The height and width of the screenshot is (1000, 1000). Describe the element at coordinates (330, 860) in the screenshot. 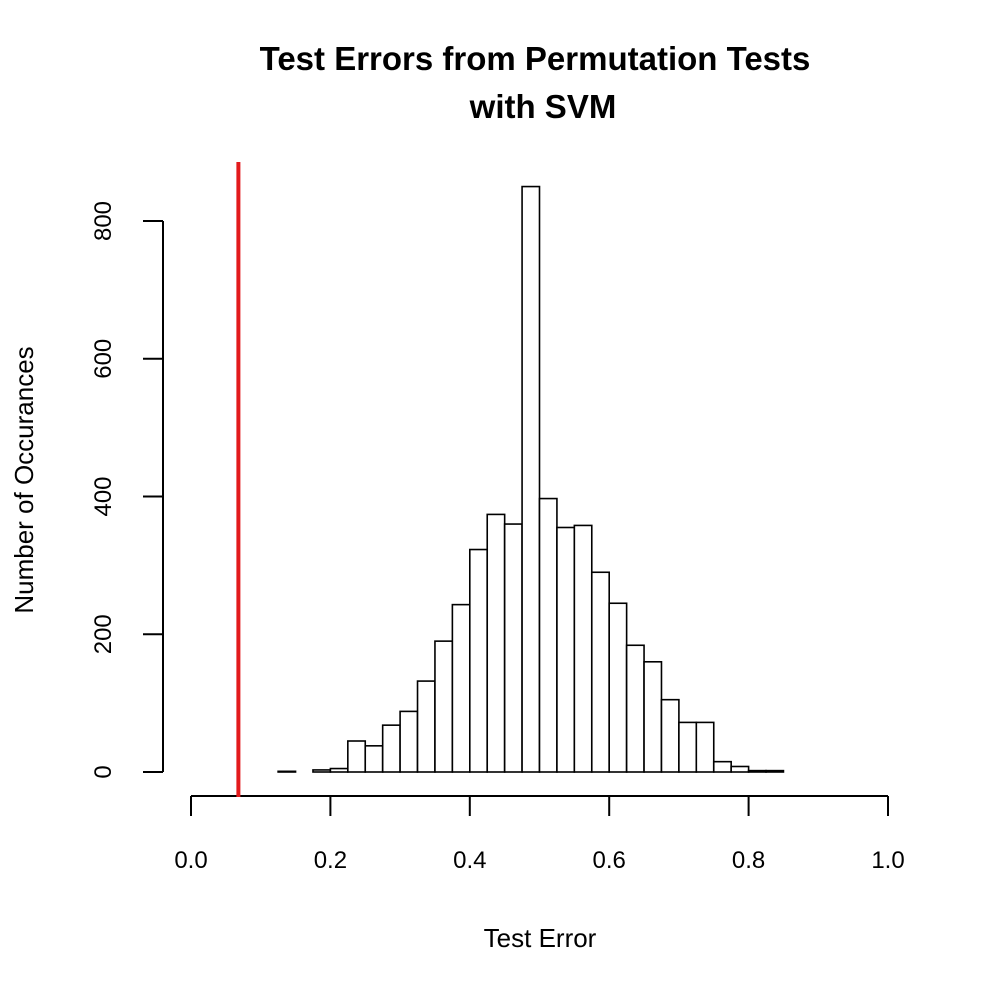

I see `x-tick-label: 0.2` at that location.